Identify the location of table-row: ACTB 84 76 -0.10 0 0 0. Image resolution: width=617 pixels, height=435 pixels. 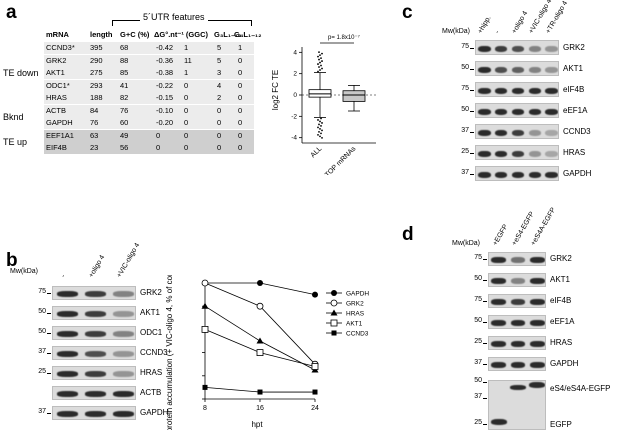
(149, 110).